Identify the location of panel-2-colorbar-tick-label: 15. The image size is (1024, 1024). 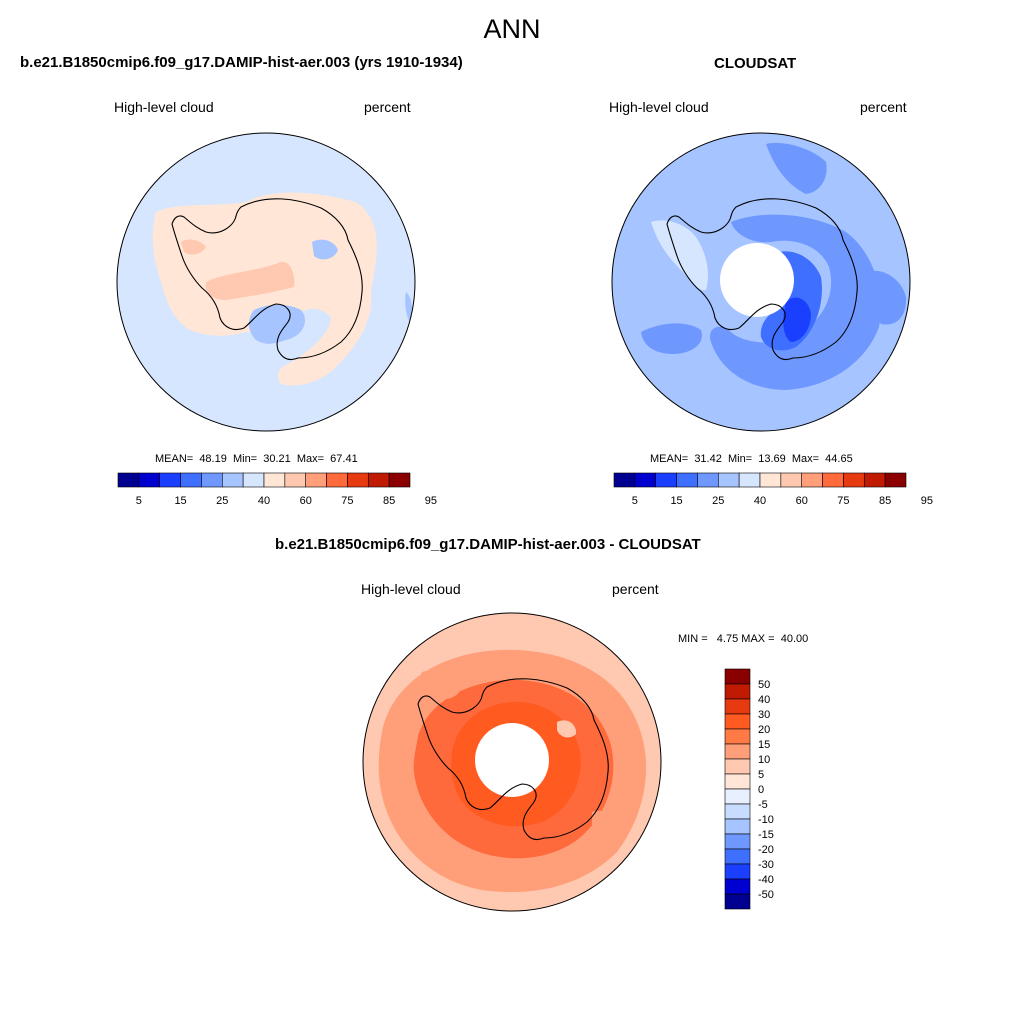
(676, 501).